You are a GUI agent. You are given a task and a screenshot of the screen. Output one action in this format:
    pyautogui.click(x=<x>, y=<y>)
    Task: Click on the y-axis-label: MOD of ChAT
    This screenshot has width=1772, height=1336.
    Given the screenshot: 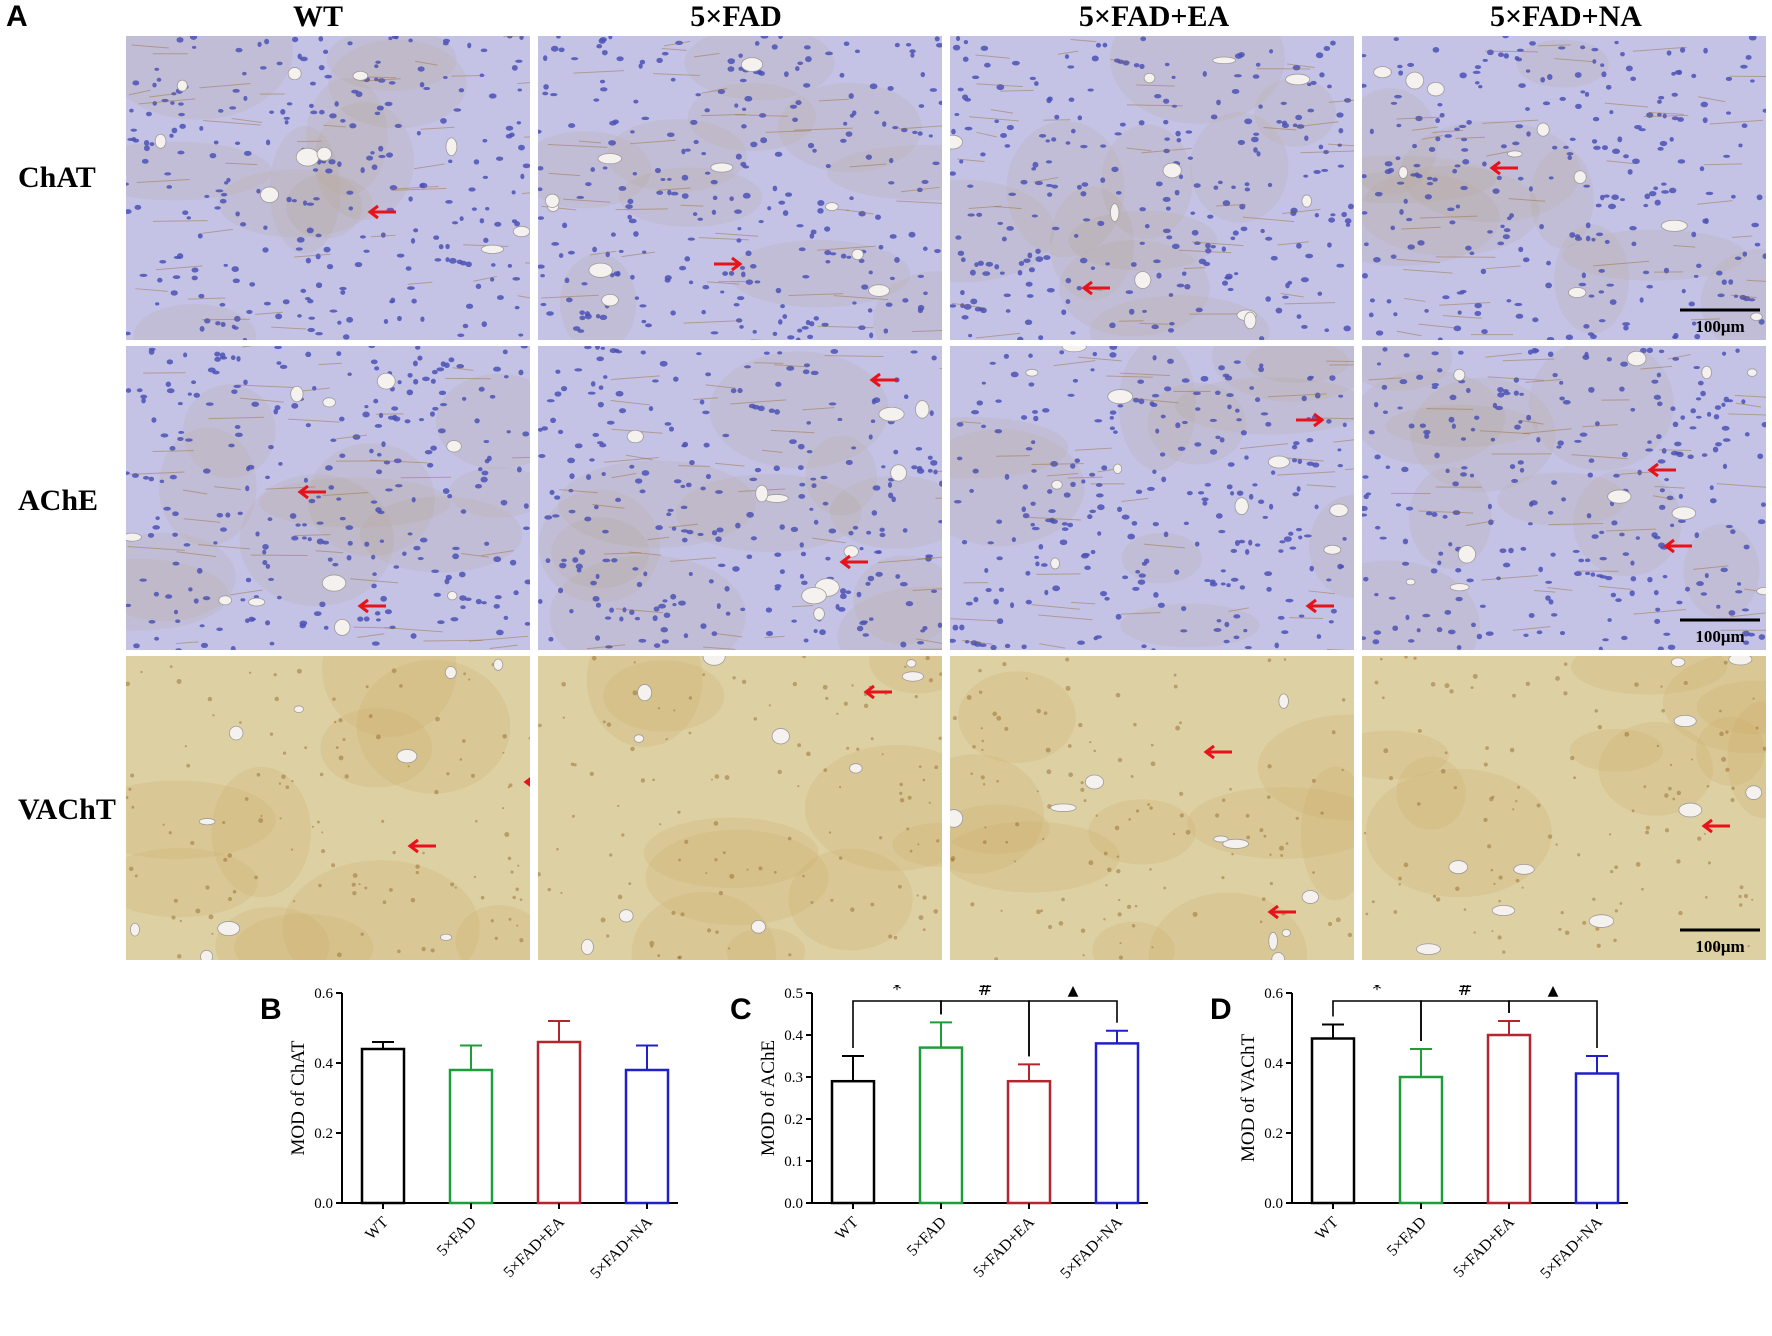 What is the action you would take?
    pyautogui.click(x=298, y=1097)
    